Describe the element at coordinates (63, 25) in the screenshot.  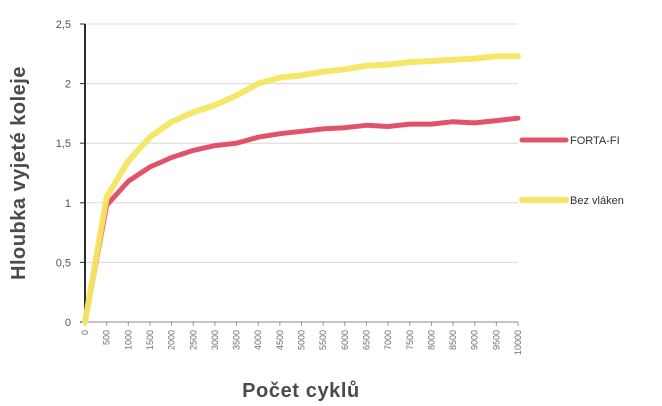
I see `y-tick-label: 2,5` at that location.